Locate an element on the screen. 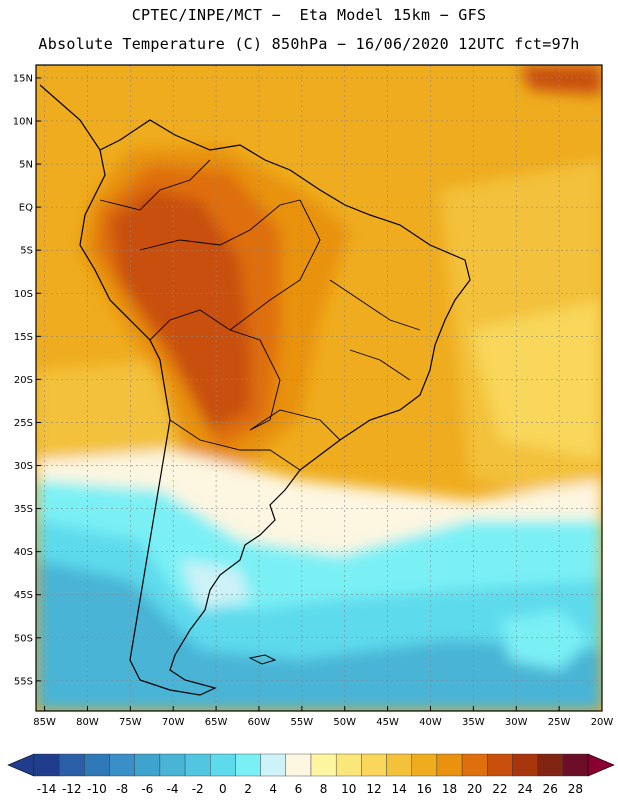  colorbar-label: 12 is located at coordinates (373, 789).